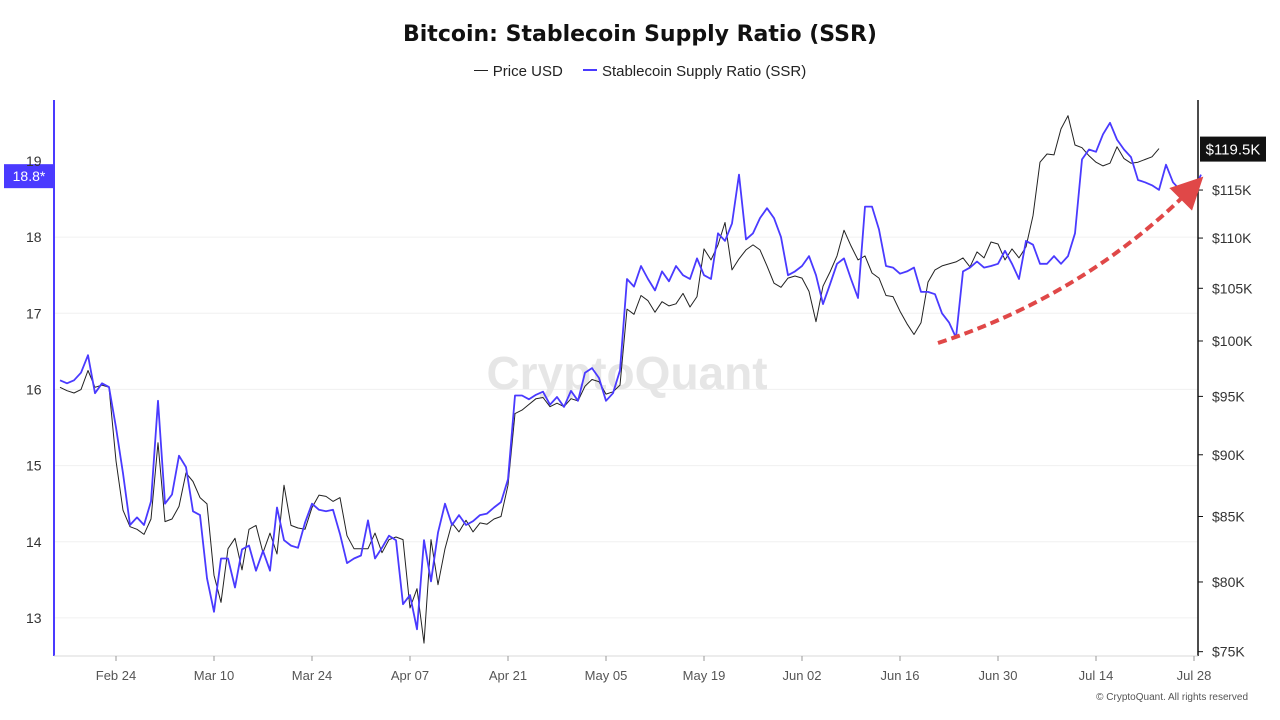 Image resolution: width=1280 pixels, height=720 pixels. What do you see at coordinates (410, 675) in the screenshot?
I see `x-tick-label: Apr 07` at bounding box center [410, 675].